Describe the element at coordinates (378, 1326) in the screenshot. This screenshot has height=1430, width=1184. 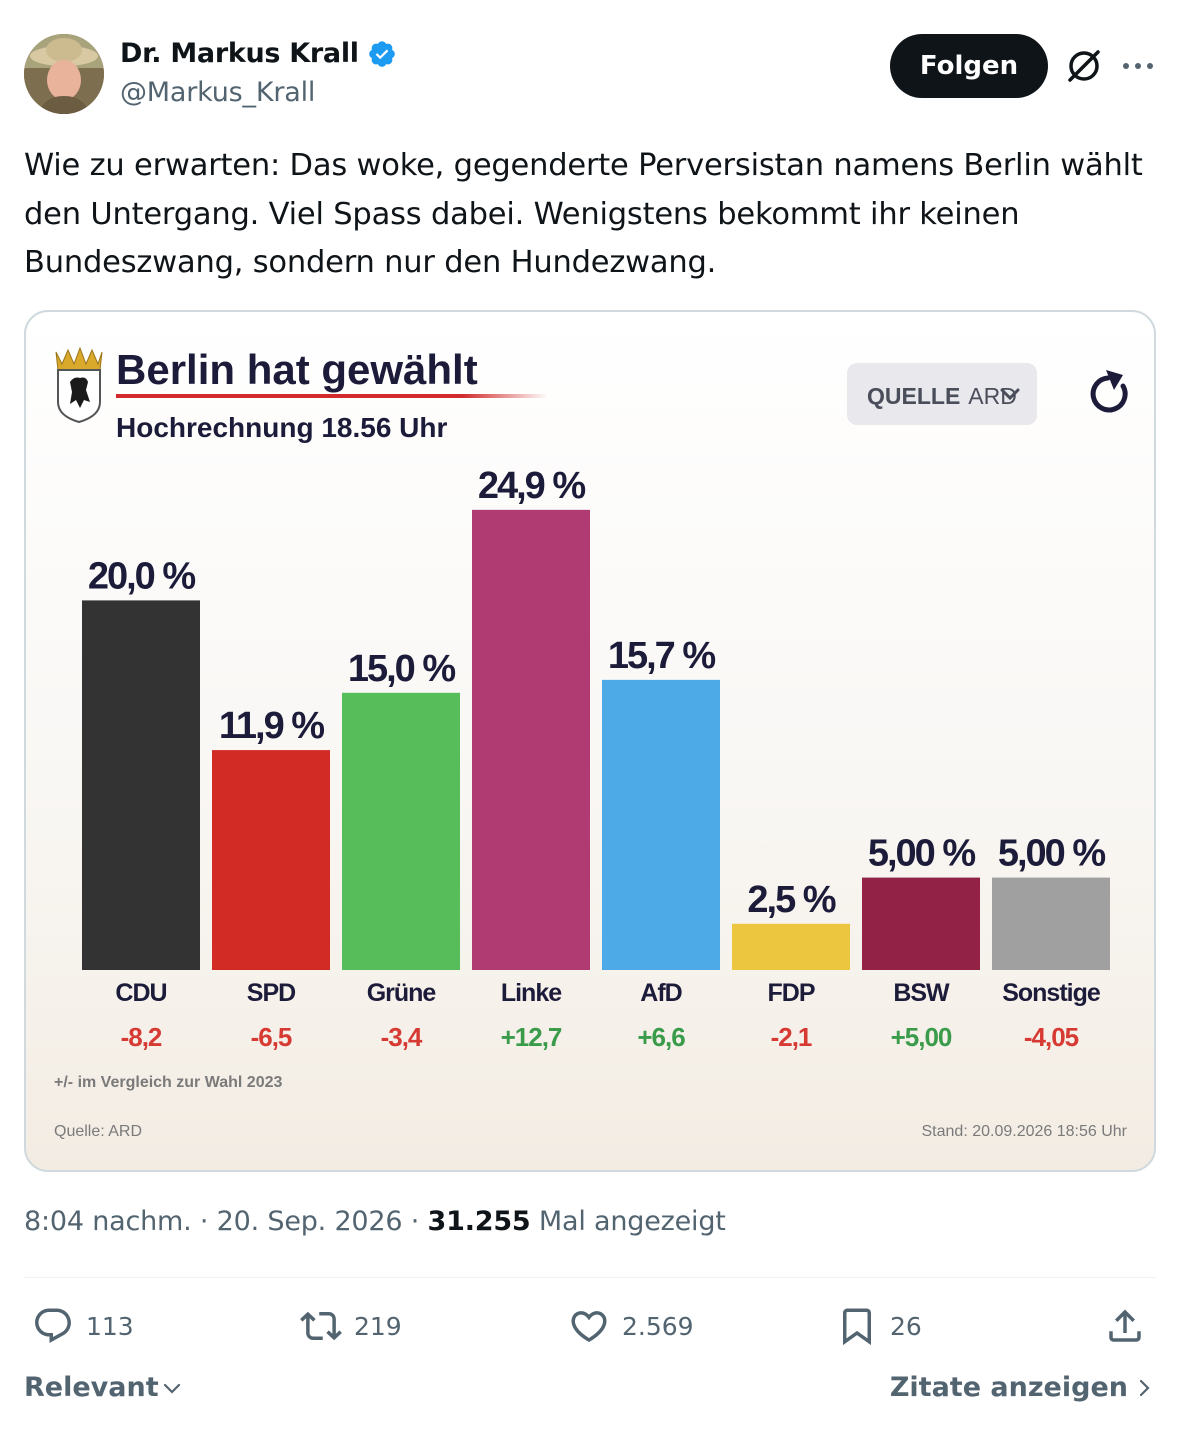
I see `repost-count: 219` at that location.